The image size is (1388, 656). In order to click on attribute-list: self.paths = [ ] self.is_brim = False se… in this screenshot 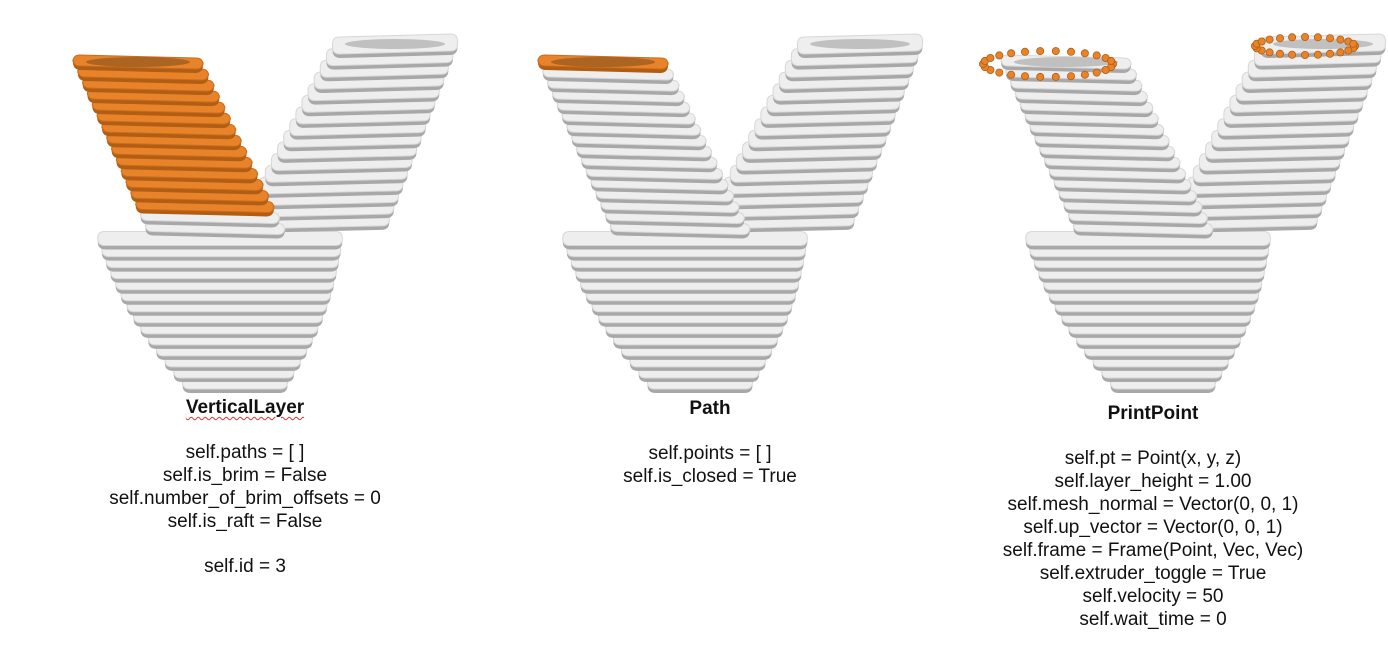, I will do `click(245, 509)`.